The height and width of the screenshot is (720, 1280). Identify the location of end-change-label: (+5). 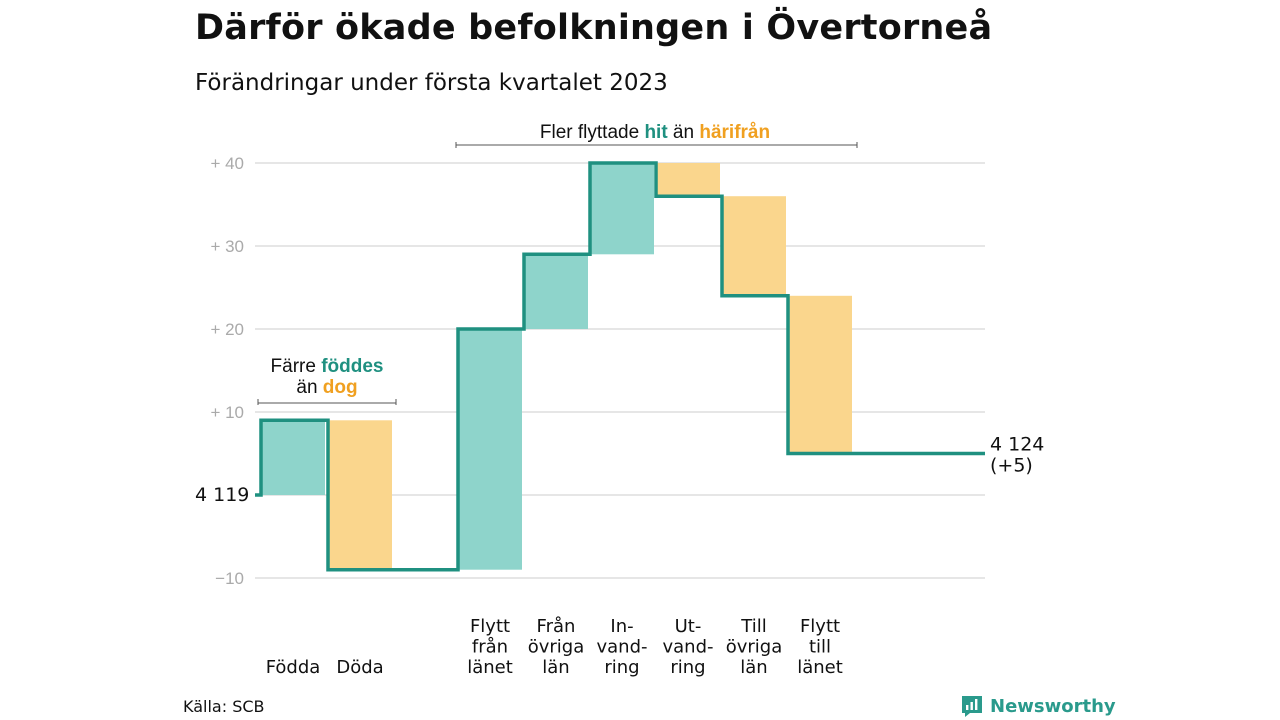
(1011, 466).